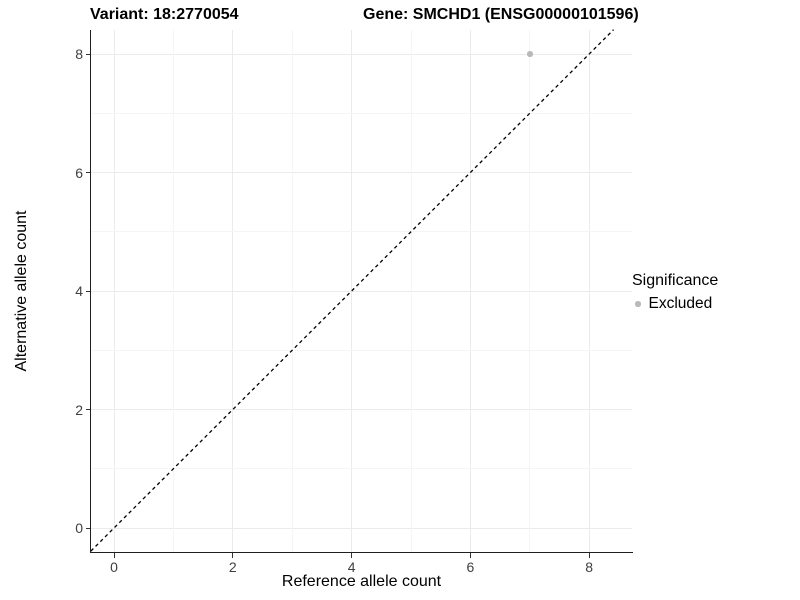 The image size is (800, 600). I want to click on x-tick-label: 8, so click(589, 567).